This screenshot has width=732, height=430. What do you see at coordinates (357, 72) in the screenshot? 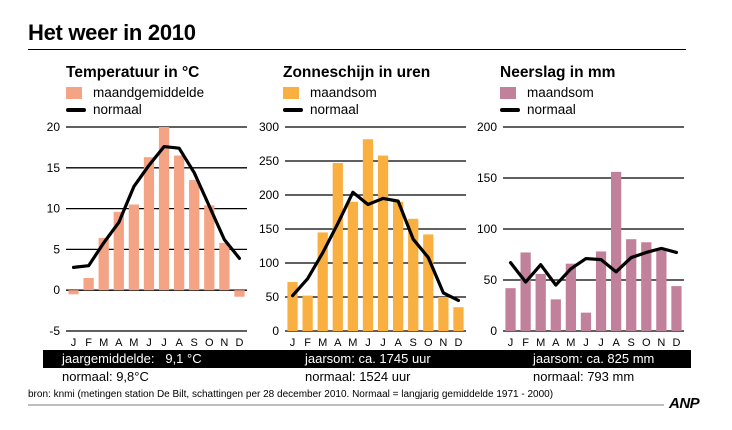
I see `panel-title: Zonneschijn in uren` at bounding box center [357, 72].